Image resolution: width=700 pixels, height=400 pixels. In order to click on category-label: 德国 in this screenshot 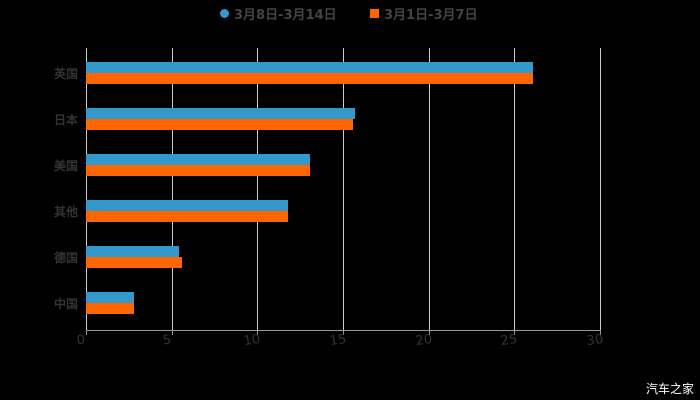, I will do `click(65, 258)`.